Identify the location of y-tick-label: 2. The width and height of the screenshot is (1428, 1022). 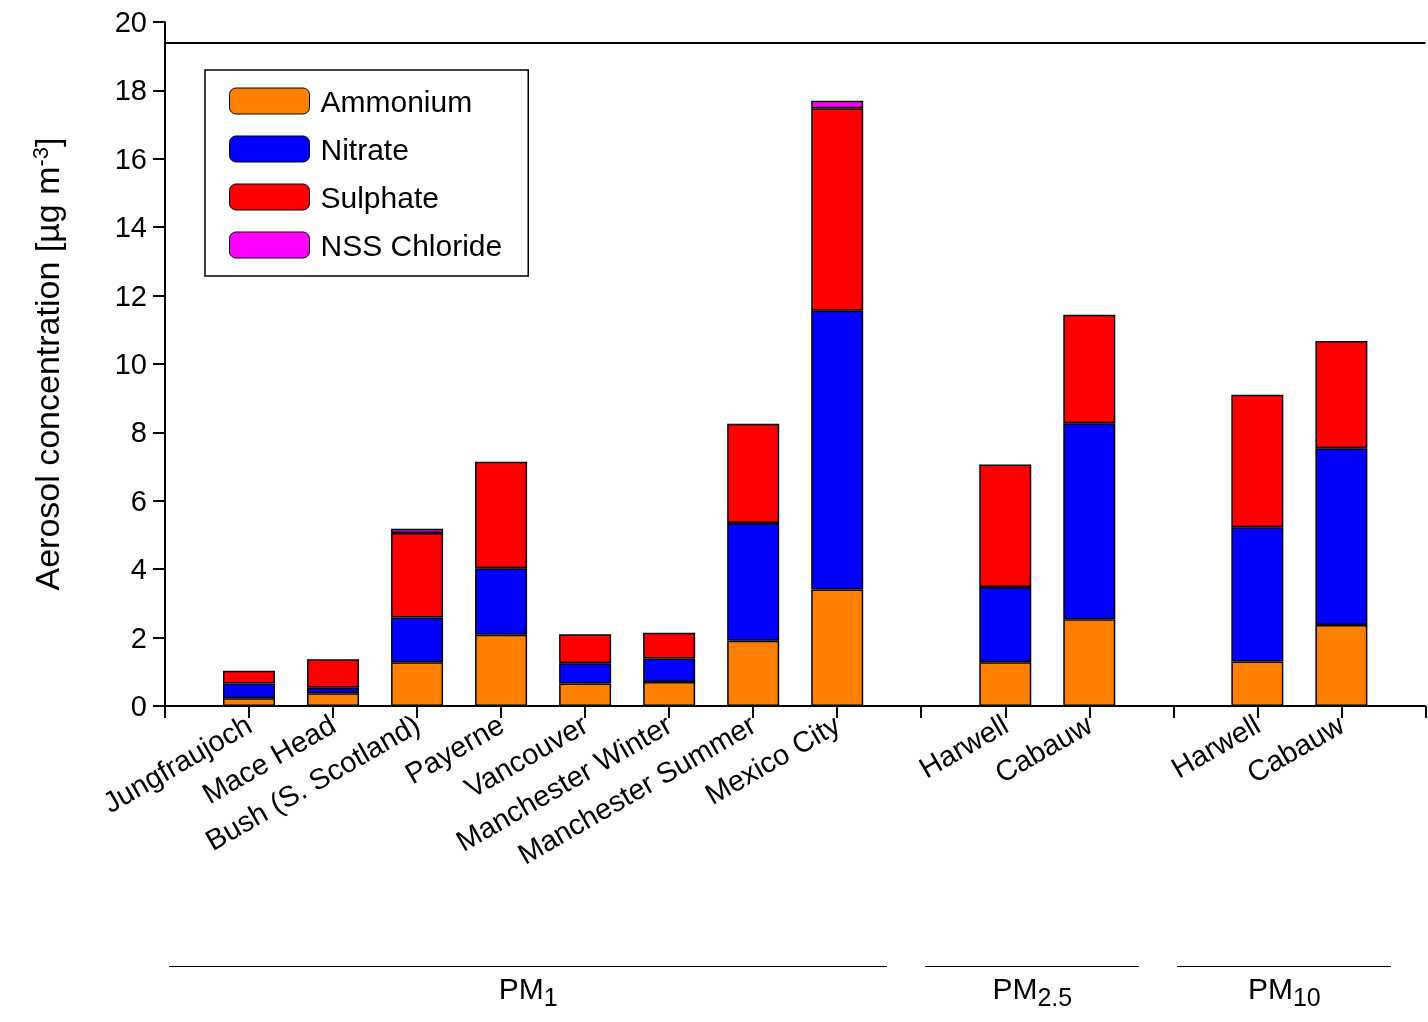
(138, 637).